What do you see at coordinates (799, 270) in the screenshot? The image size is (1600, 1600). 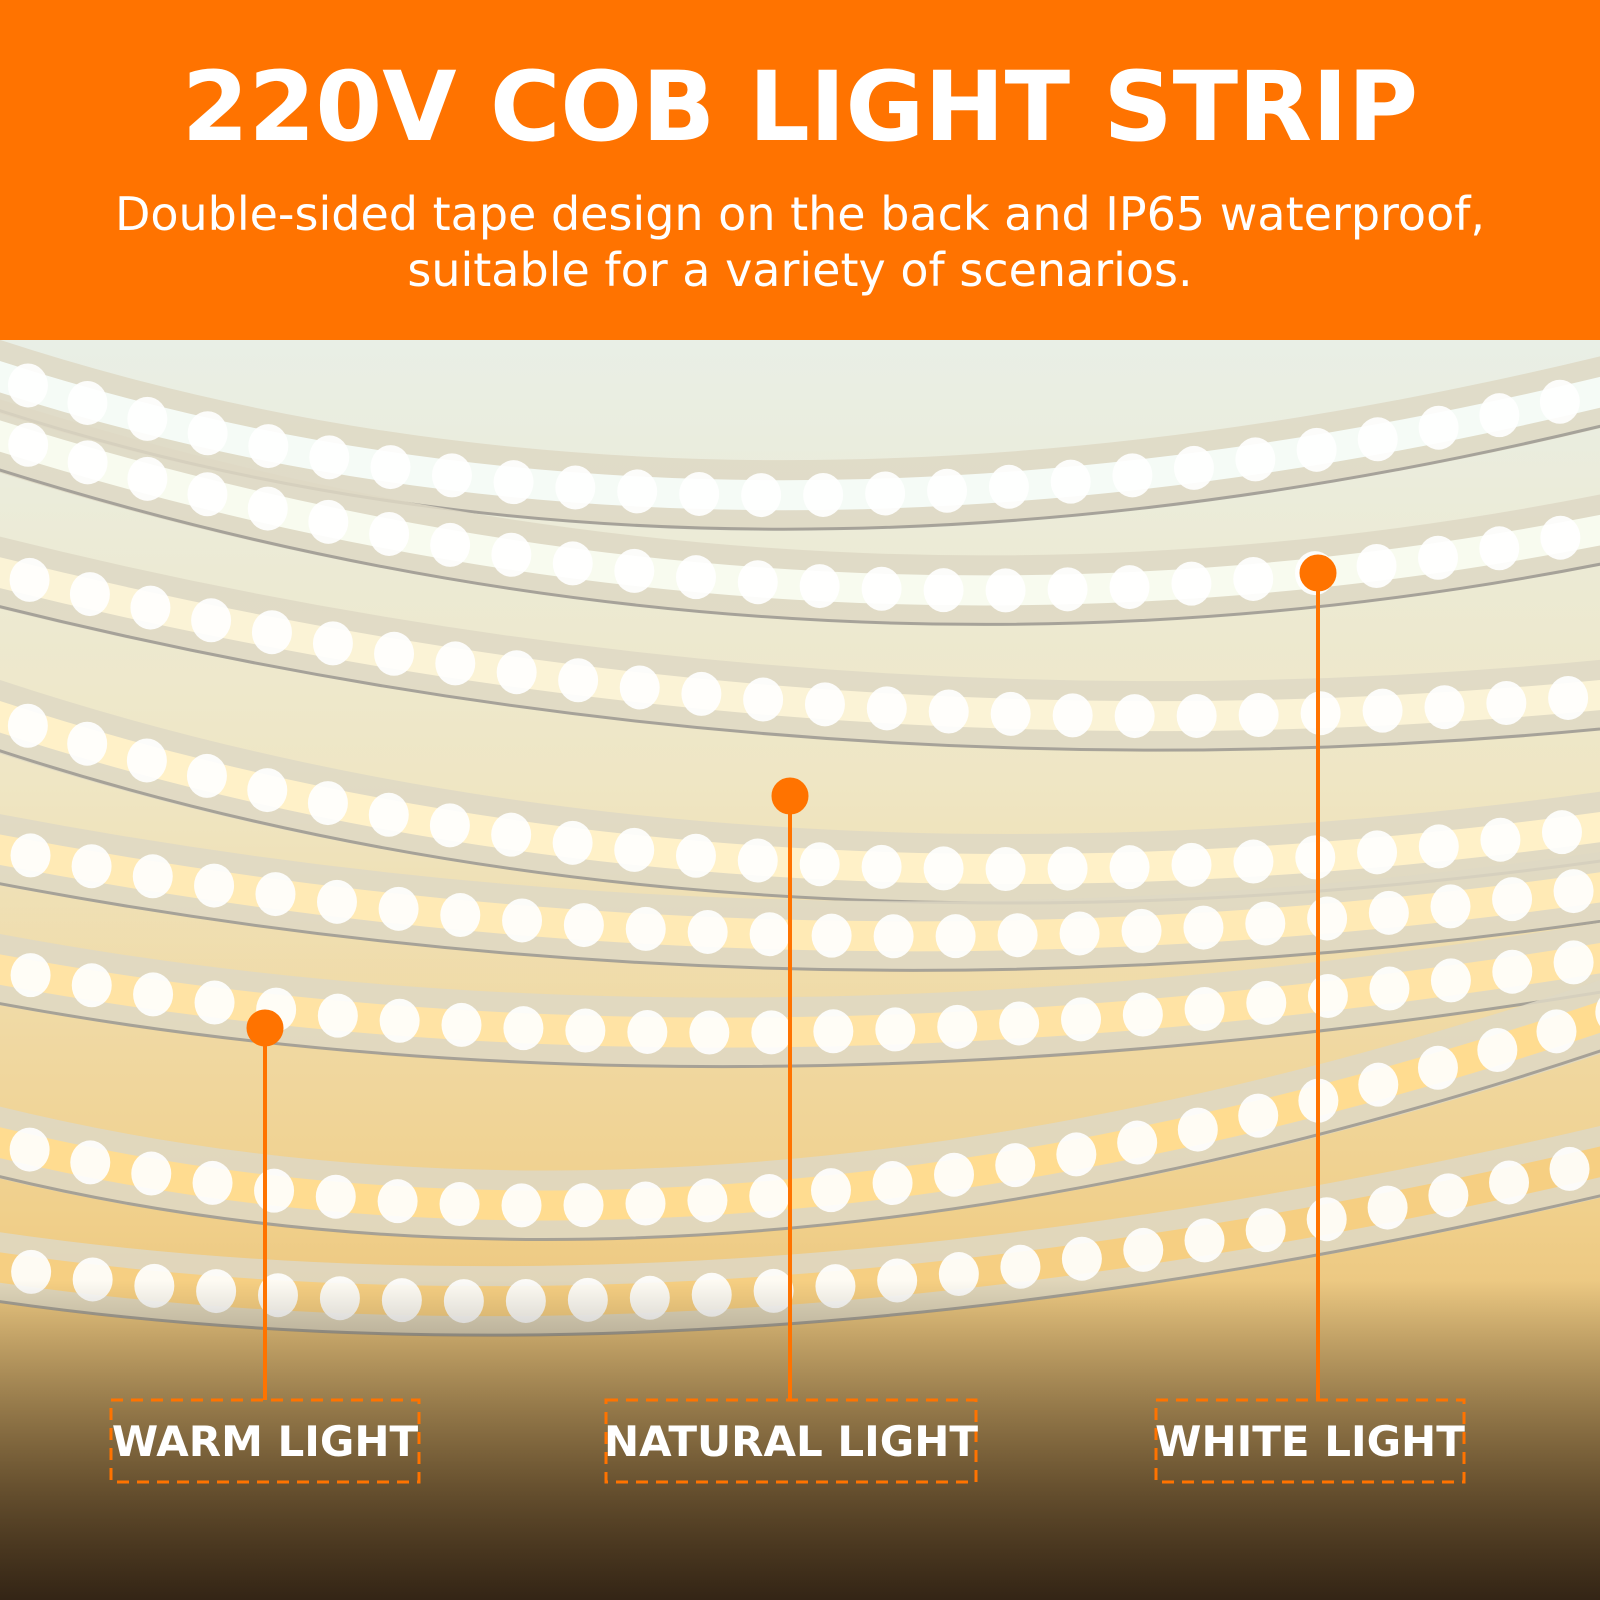 I see `subtitle: suitable for a variety of scenarios.` at bounding box center [799, 270].